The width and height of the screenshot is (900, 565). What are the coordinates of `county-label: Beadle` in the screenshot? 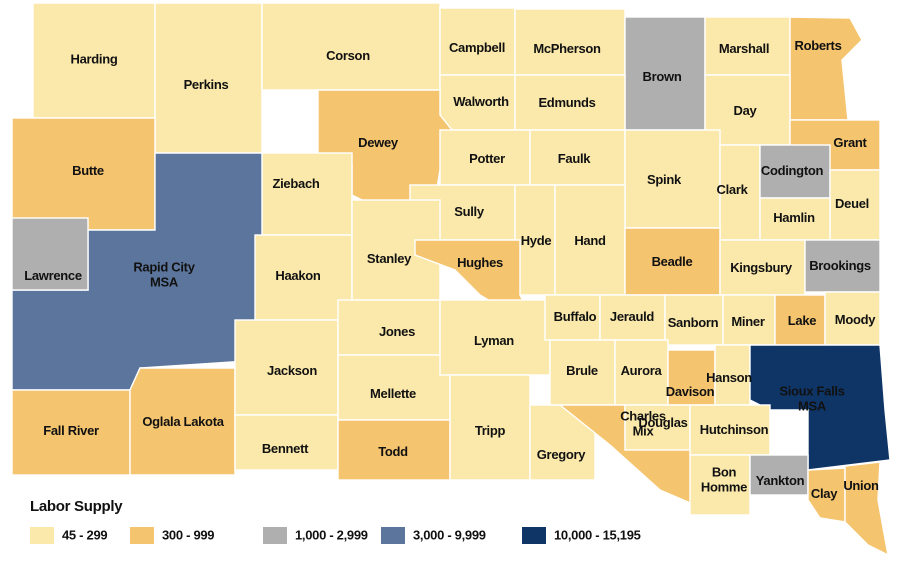 It's located at (672, 261).